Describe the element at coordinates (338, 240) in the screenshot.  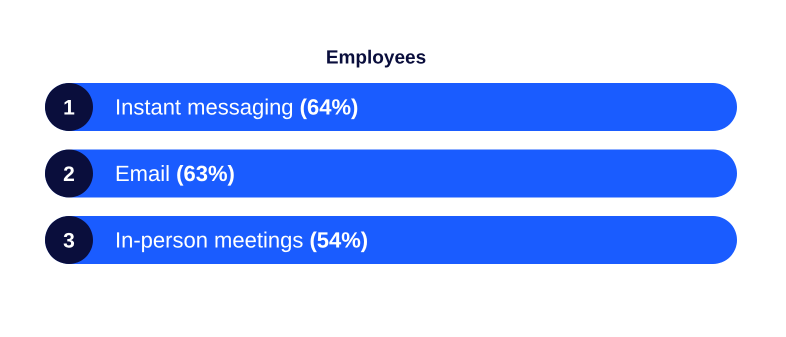
I see `data-label: (54%)` at that location.